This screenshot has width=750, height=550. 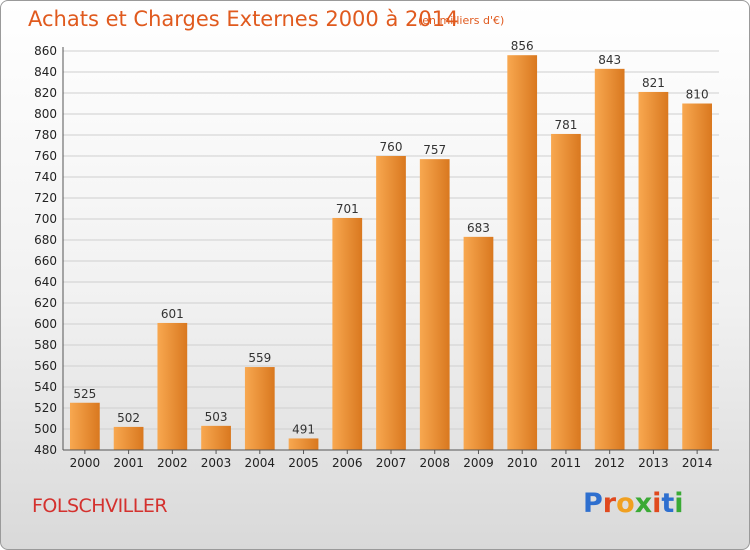 I want to click on y-tick-label: 640, so click(x=45, y=282).